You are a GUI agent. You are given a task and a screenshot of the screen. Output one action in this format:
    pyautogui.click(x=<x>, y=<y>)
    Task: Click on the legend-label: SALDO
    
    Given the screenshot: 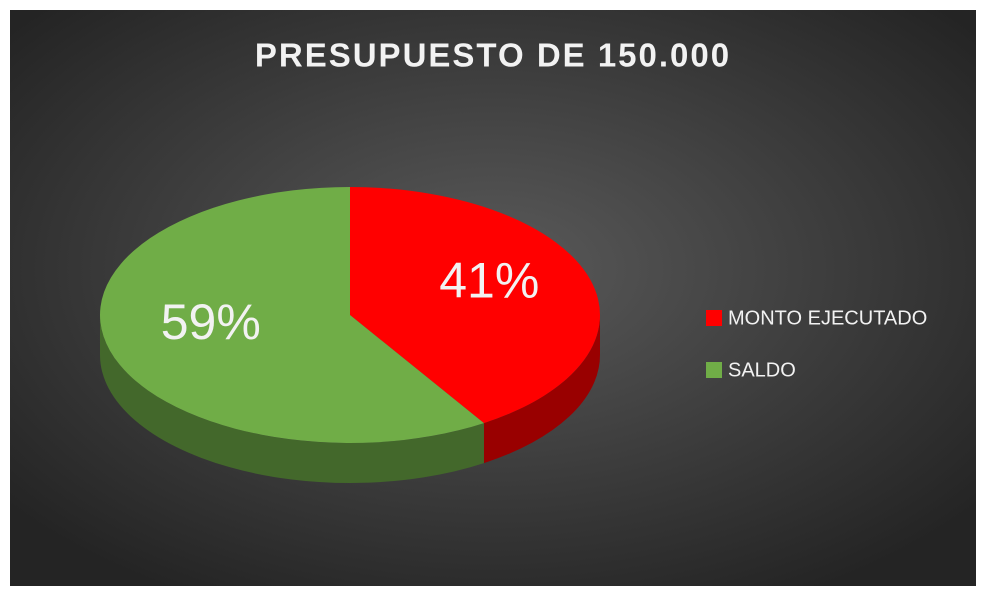 What is the action you would take?
    pyautogui.click(x=762, y=370)
    